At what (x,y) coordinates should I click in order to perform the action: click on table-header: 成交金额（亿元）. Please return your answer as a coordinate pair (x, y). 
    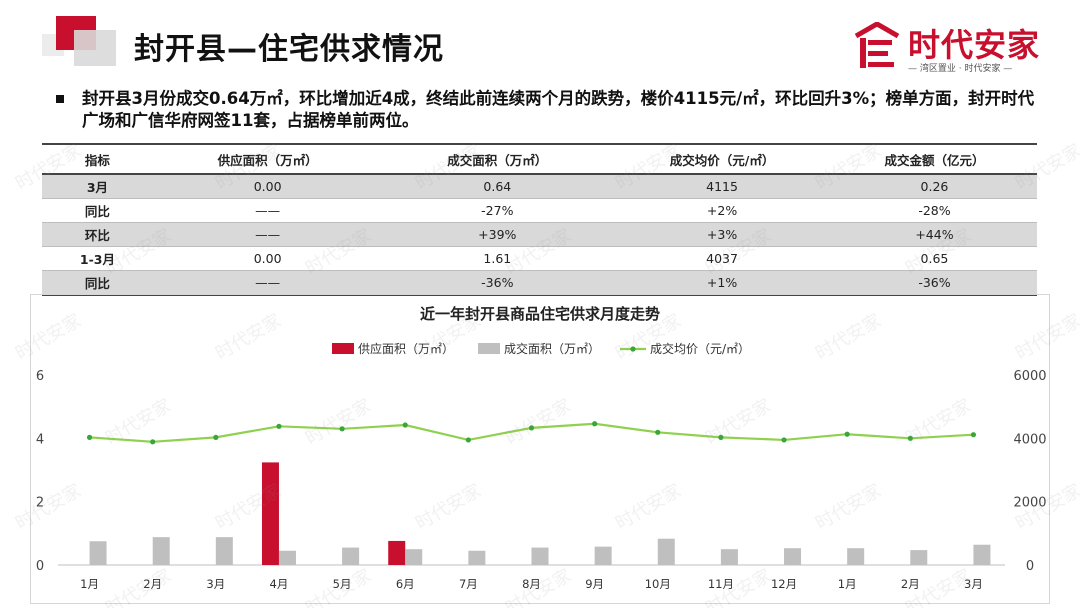
    Looking at the image, I should click on (934, 159).